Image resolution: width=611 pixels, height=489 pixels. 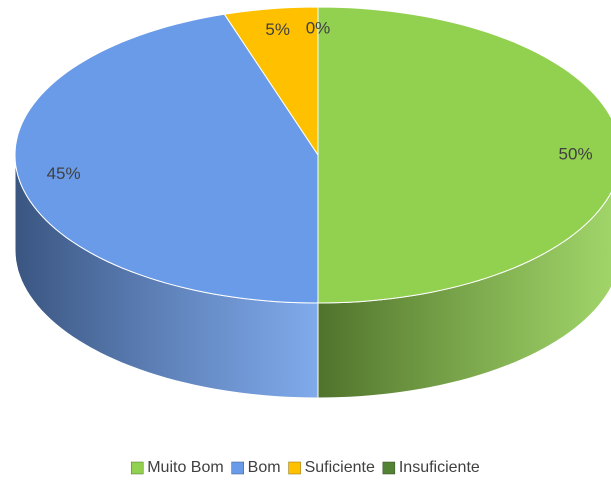 What do you see at coordinates (340, 467) in the screenshot?
I see `legend-label: Suficiente` at bounding box center [340, 467].